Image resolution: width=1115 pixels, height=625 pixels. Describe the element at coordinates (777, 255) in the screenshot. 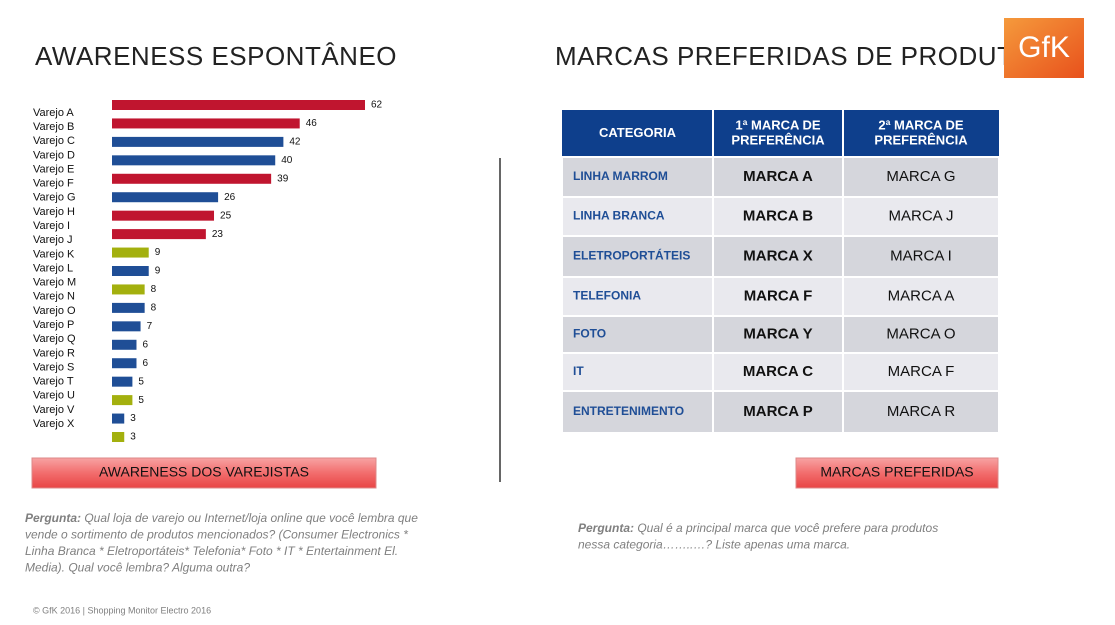

I see `cell-text: MARCA X` at that location.